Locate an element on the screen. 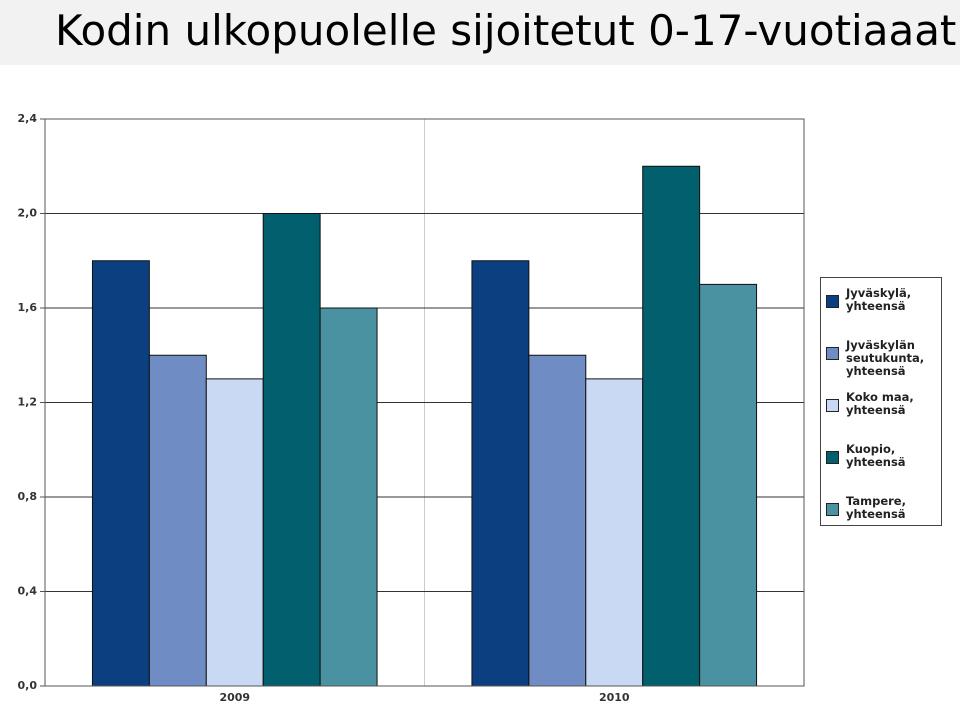 Image resolution: width=960 pixels, height=706 pixels. legend-item: Koko maa, yhteensä is located at coordinates (883, 417).